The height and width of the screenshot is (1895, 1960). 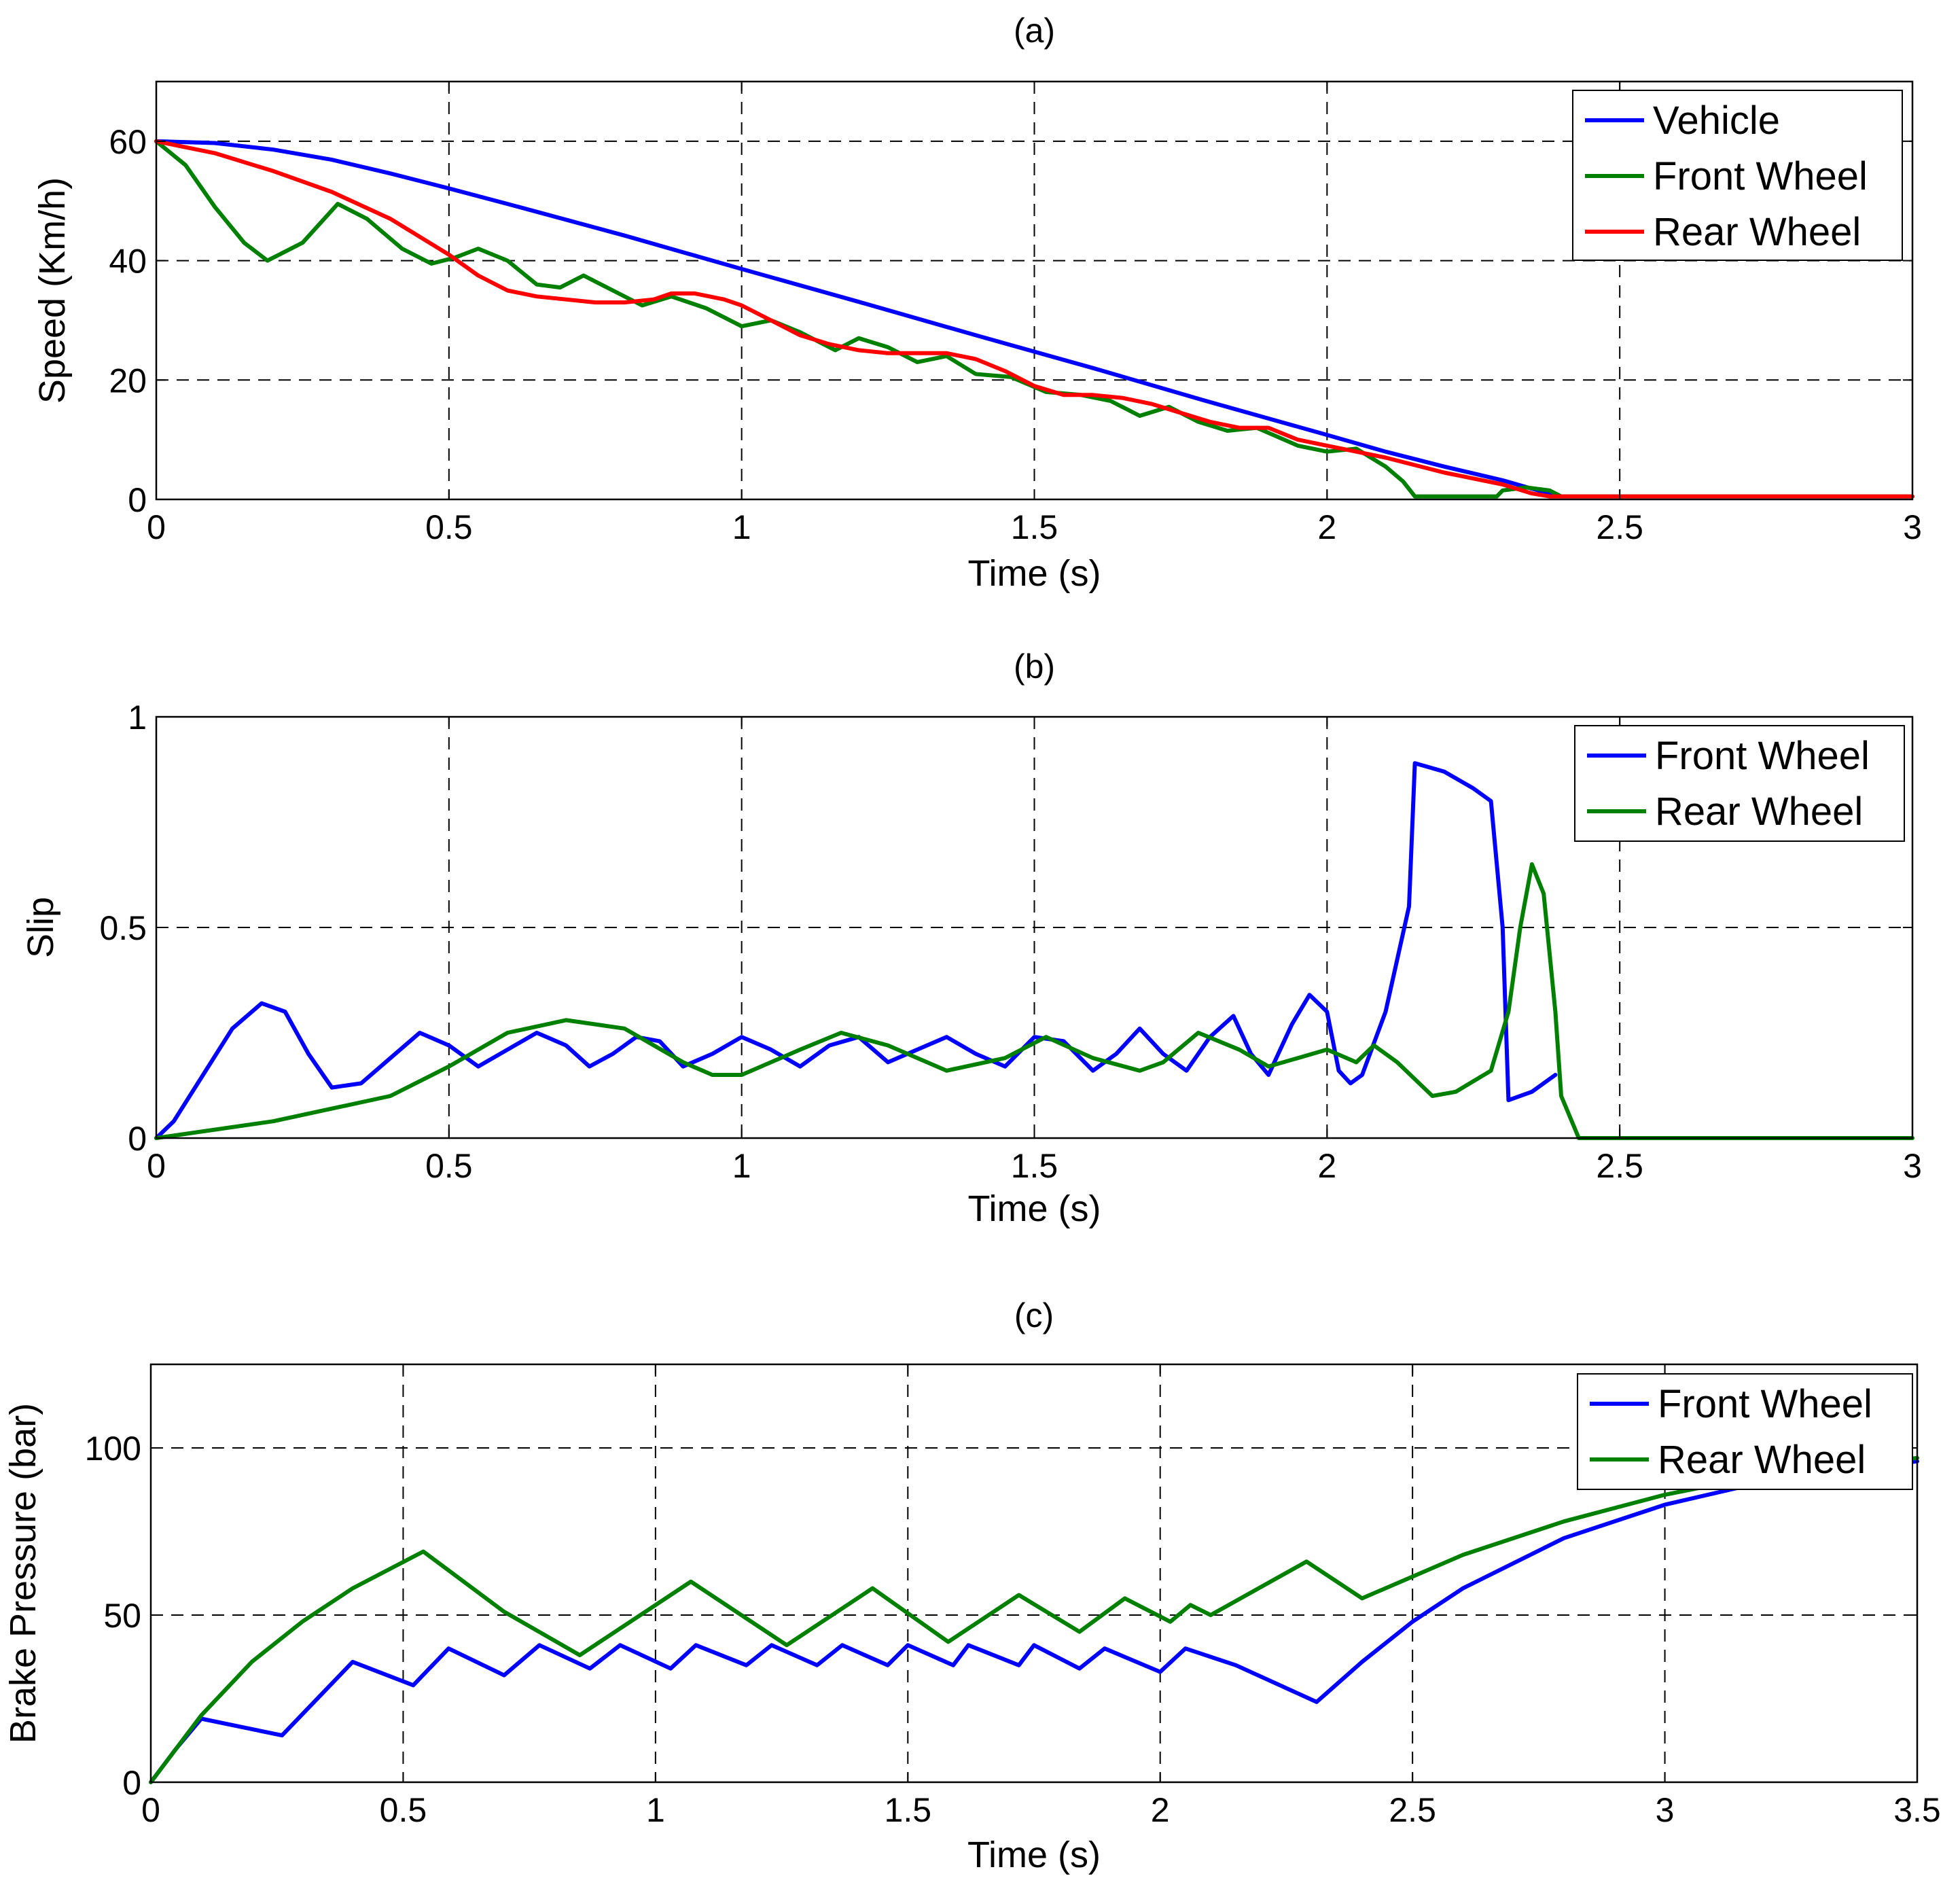 I want to click on y-axis-label: Slip, so click(x=40, y=927).